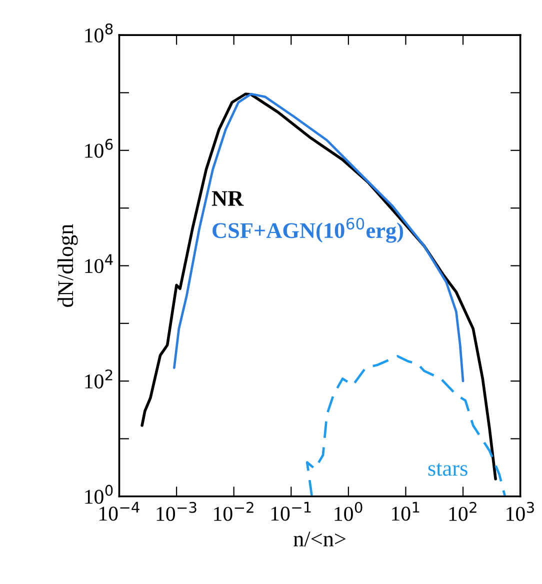 This screenshot has width=542, height=584. I want to click on x-axis-title: n/<n>, so click(320, 539).